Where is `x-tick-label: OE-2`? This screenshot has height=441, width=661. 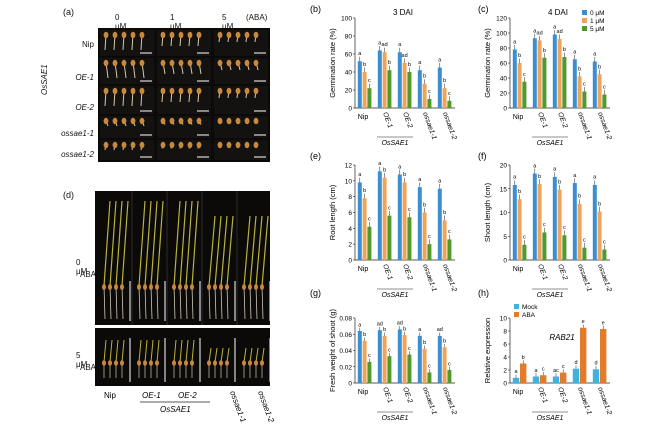
x-tick-label: OE-2 is located at coordinates (562, 395).